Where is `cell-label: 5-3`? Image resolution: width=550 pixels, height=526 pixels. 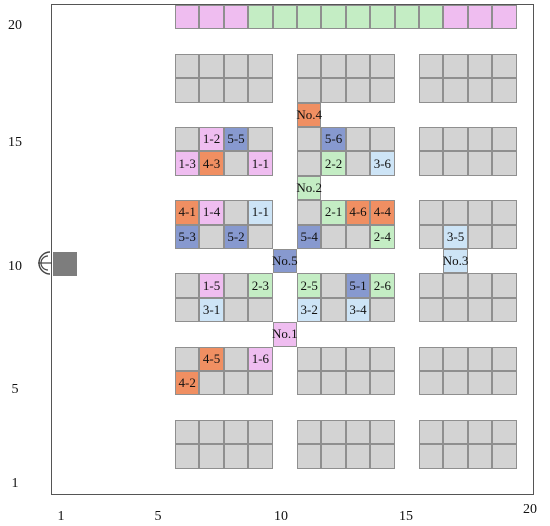
cell-label: 5-3 is located at coordinates (187, 236).